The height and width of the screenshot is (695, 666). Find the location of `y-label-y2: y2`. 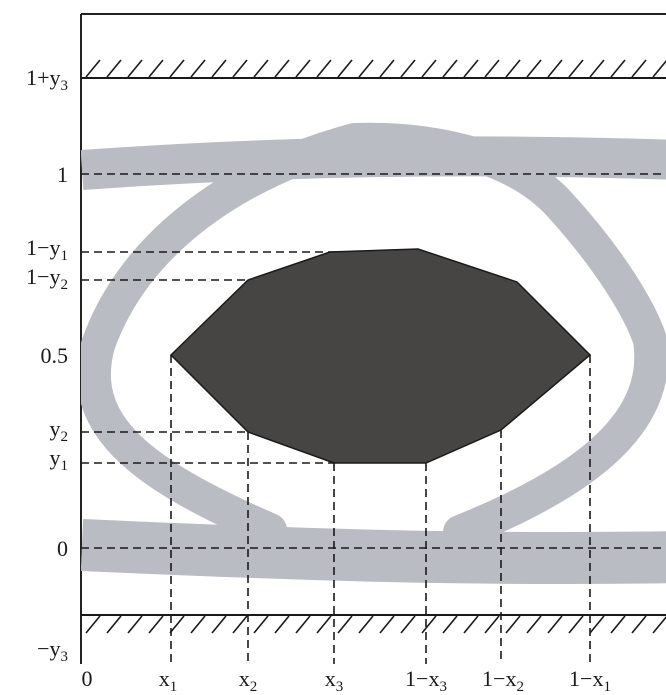

y-label-y2: y2 is located at coordinates (59, 430).